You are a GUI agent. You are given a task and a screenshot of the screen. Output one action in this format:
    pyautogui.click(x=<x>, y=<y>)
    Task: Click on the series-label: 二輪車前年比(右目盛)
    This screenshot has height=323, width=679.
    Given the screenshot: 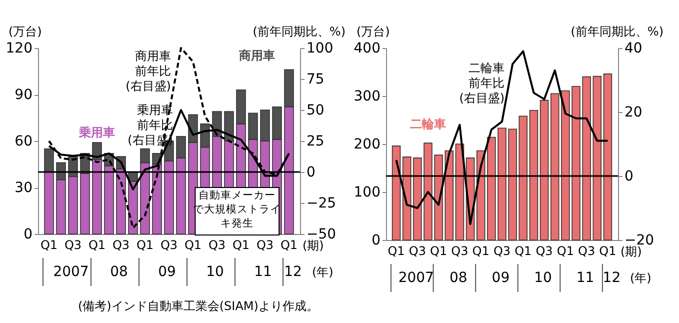 What is the action you would take?
    pyautogui.click(x=482, y=83)
    